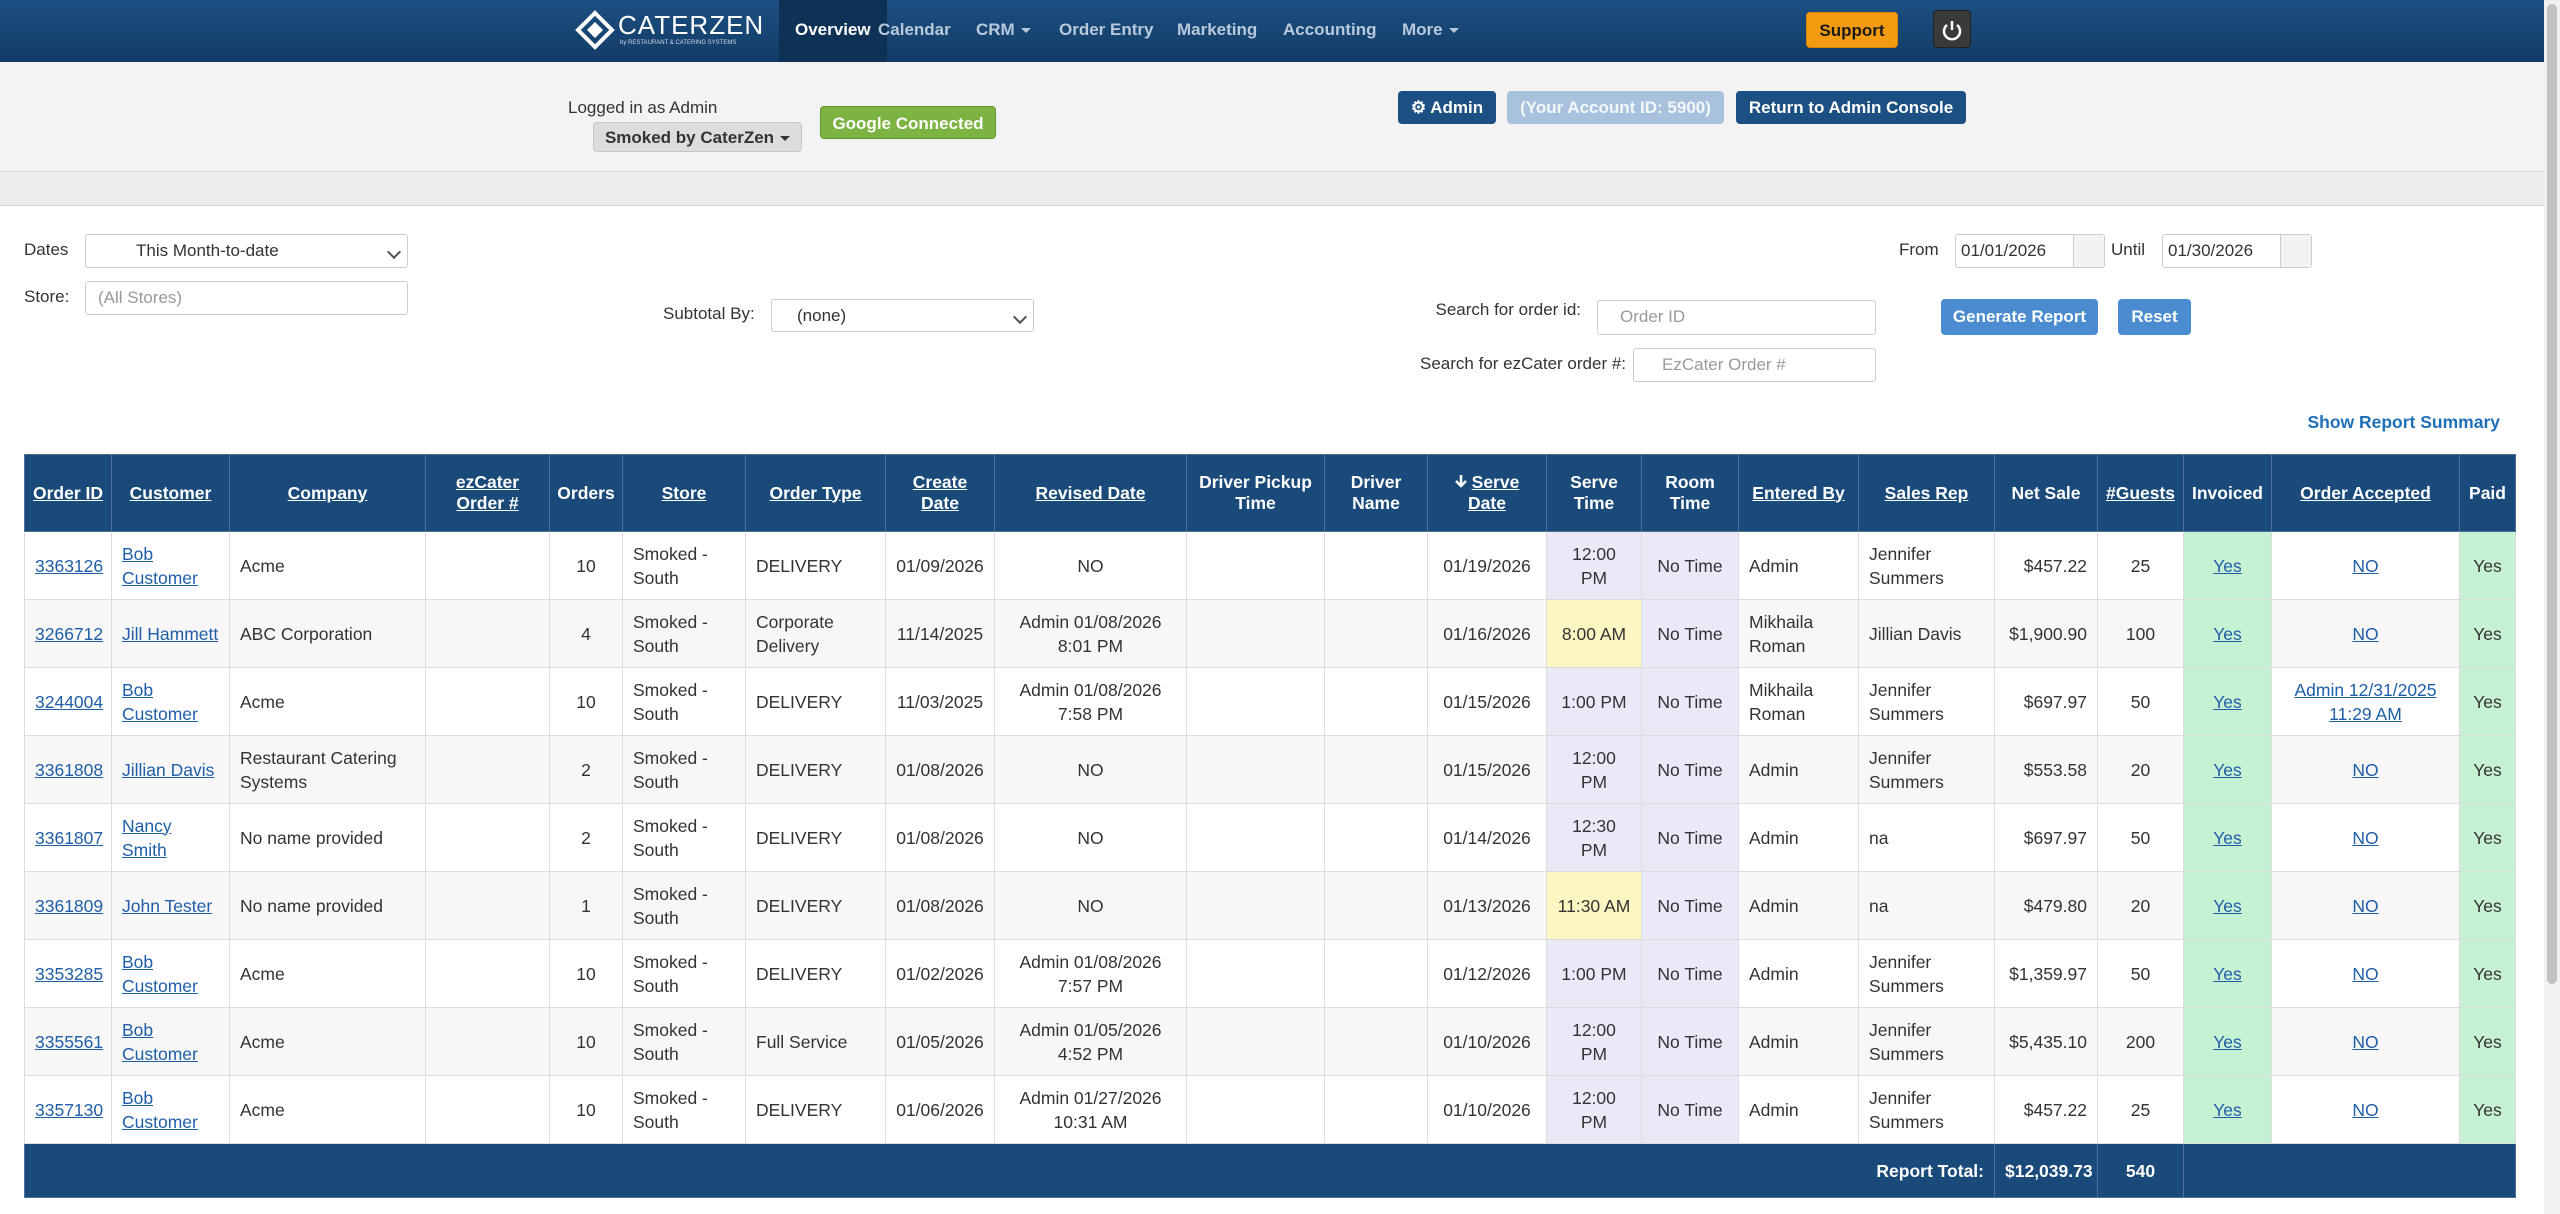 Image resolution: width=2560 pixels, height=1214 pixels. Describe the element at coordinates (69, 701) in the screenshot. I see `cell-link: 3244004` at that location.